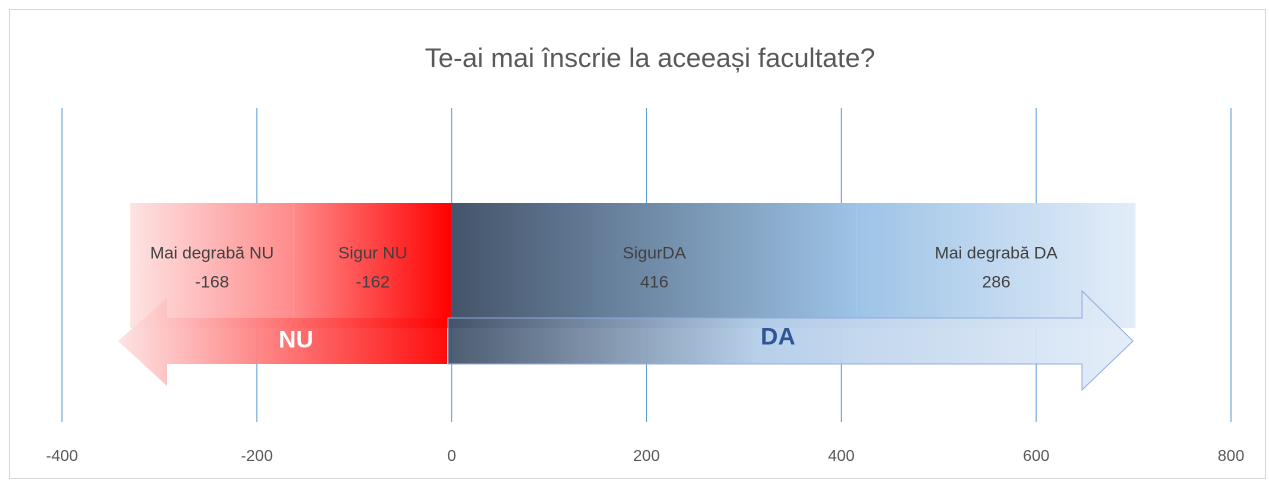  Describe the element at coordinates (373, 281) in the screenshot. I see `bar-value-label: -162` at that location.